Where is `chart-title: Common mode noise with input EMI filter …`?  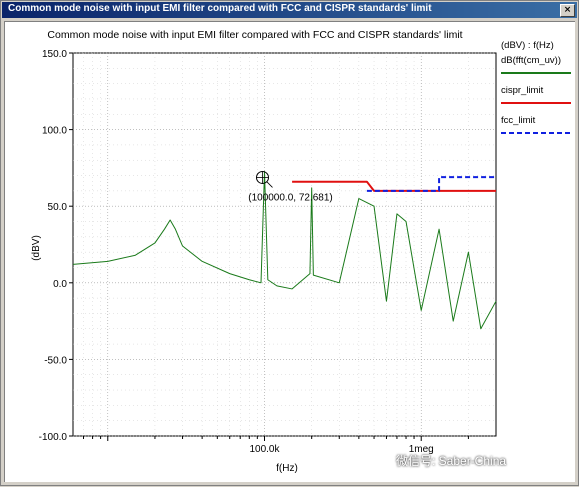 chart-title: Common mode noise with input EMI filter … is located at coordinates (254, 35).